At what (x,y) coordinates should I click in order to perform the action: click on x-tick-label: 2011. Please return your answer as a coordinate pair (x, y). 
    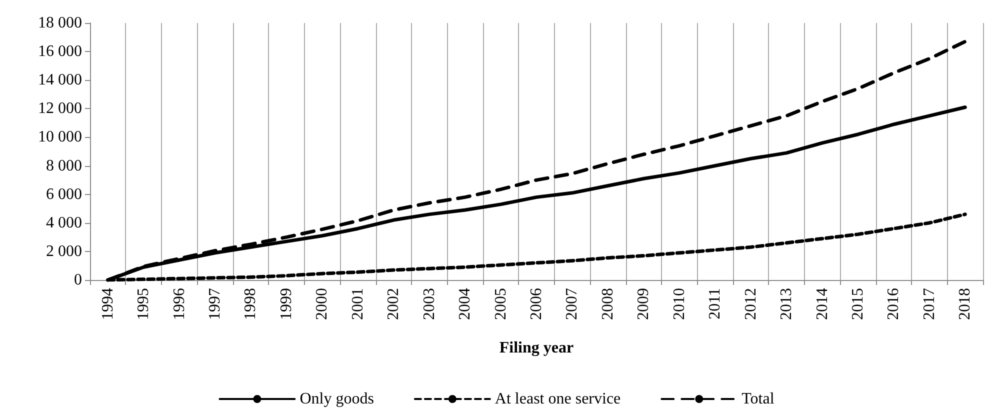
    Looking at the image, I should click on (715, 304).